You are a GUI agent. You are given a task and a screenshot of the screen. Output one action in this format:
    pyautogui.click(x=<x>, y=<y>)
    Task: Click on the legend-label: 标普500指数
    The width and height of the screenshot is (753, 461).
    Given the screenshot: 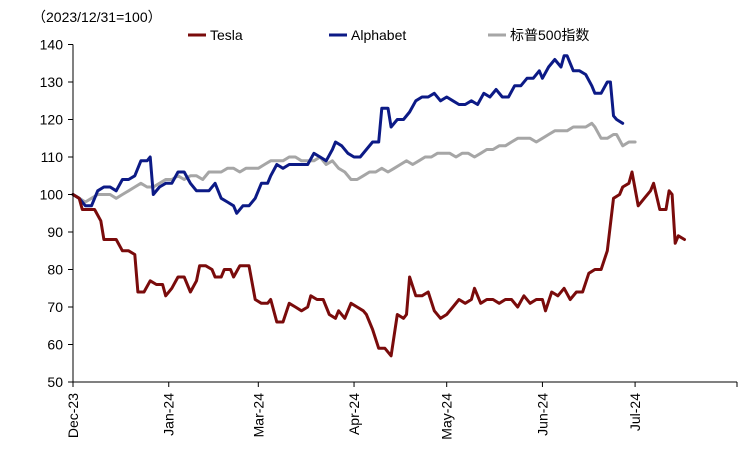 What is the action you would take?
    pyautogui.click(x=549, y=35)
    